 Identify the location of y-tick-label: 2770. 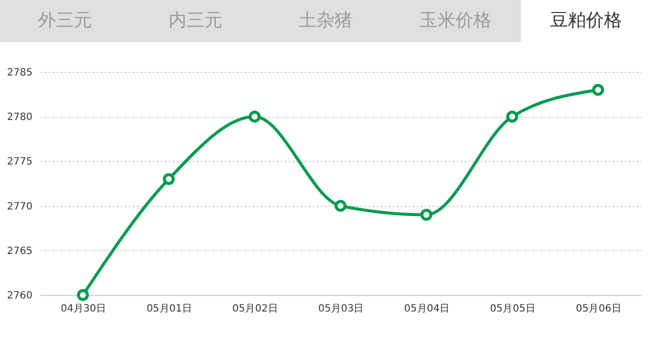
(19, 206).